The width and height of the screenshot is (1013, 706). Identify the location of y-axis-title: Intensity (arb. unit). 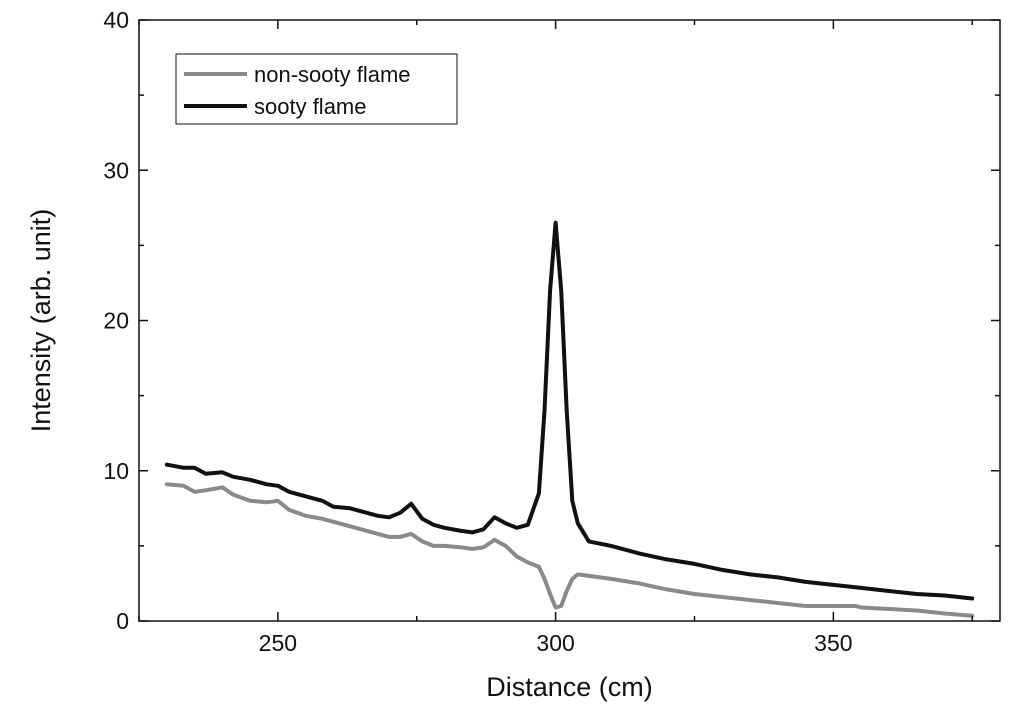
(41, 321).